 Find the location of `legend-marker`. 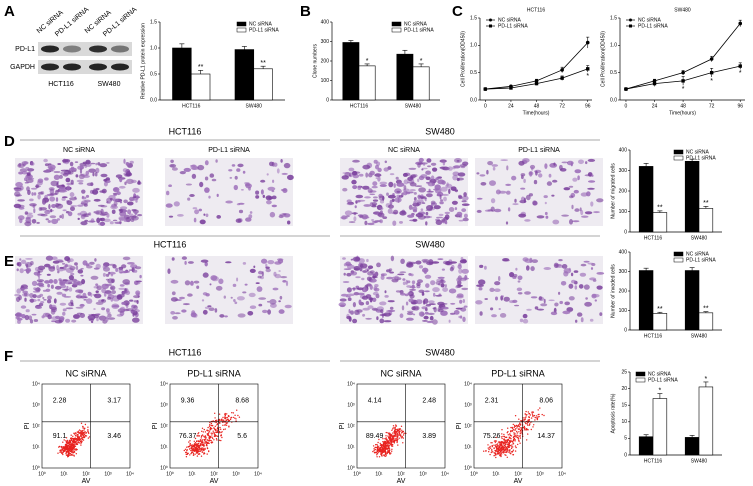

legend-marker is located at coordinates (490, 20).